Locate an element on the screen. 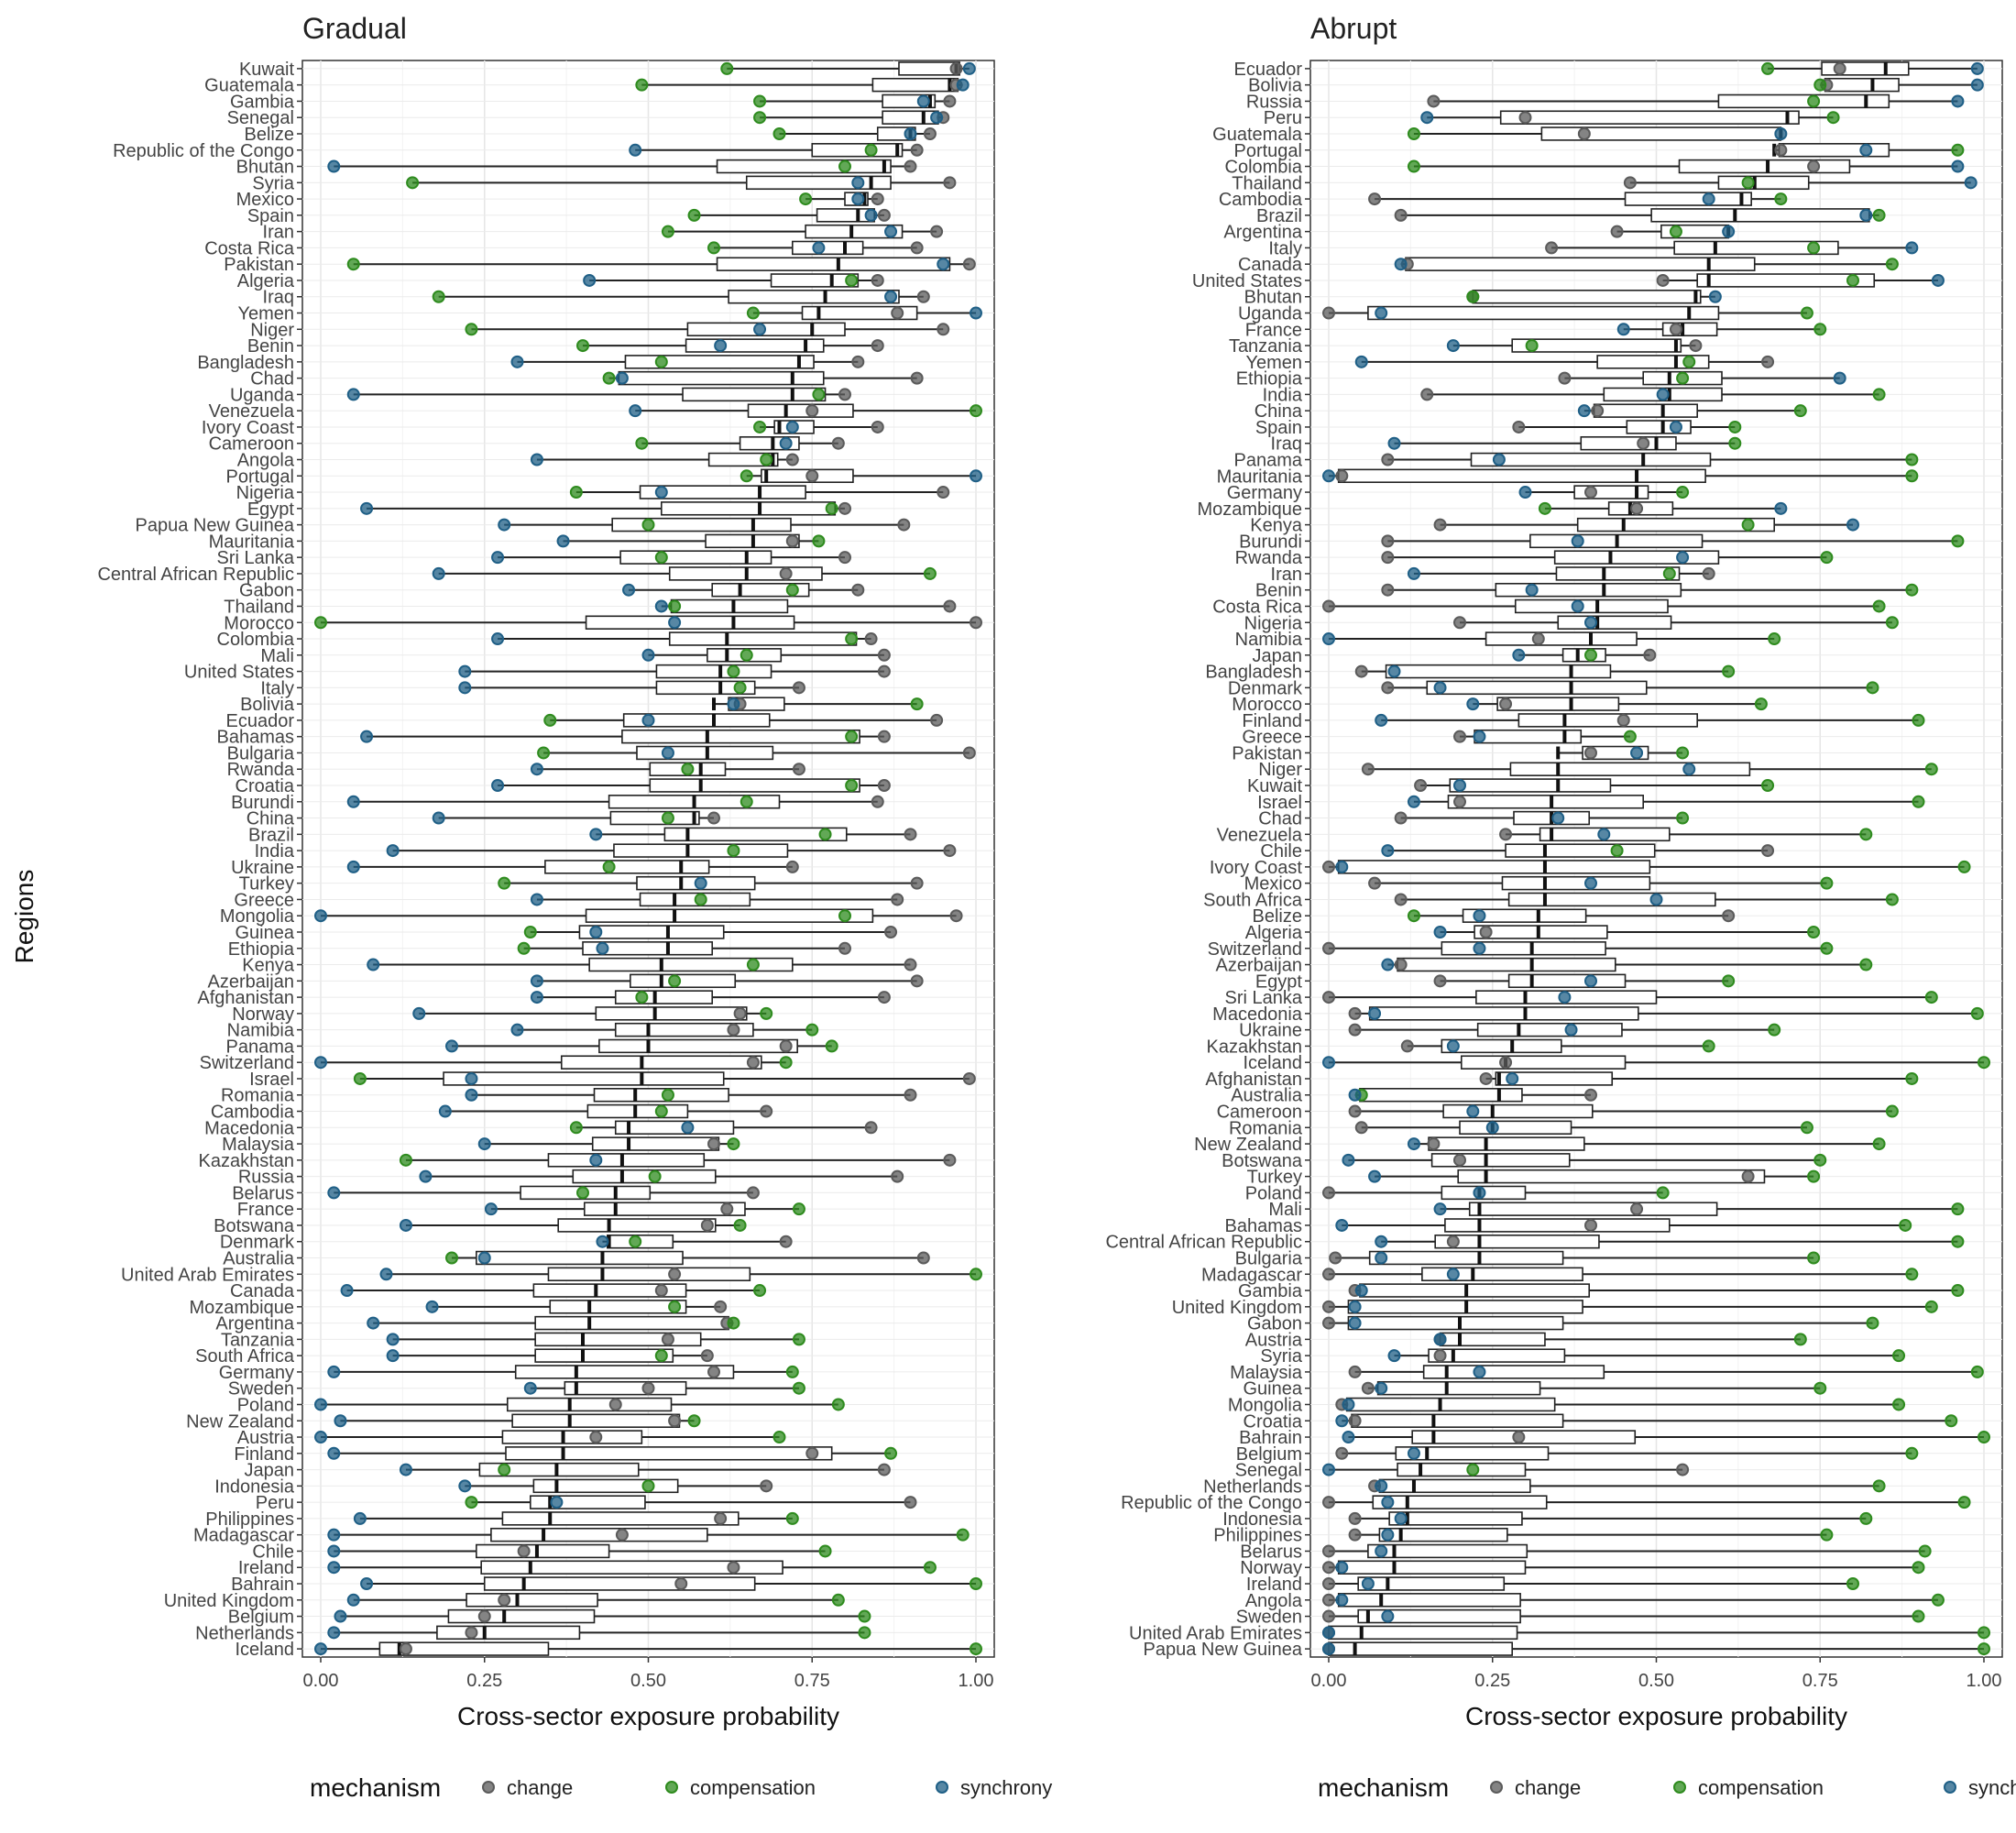 This screenshot has width=2016, height=1833. box-costa-rica is located at coordinates (815, 248).